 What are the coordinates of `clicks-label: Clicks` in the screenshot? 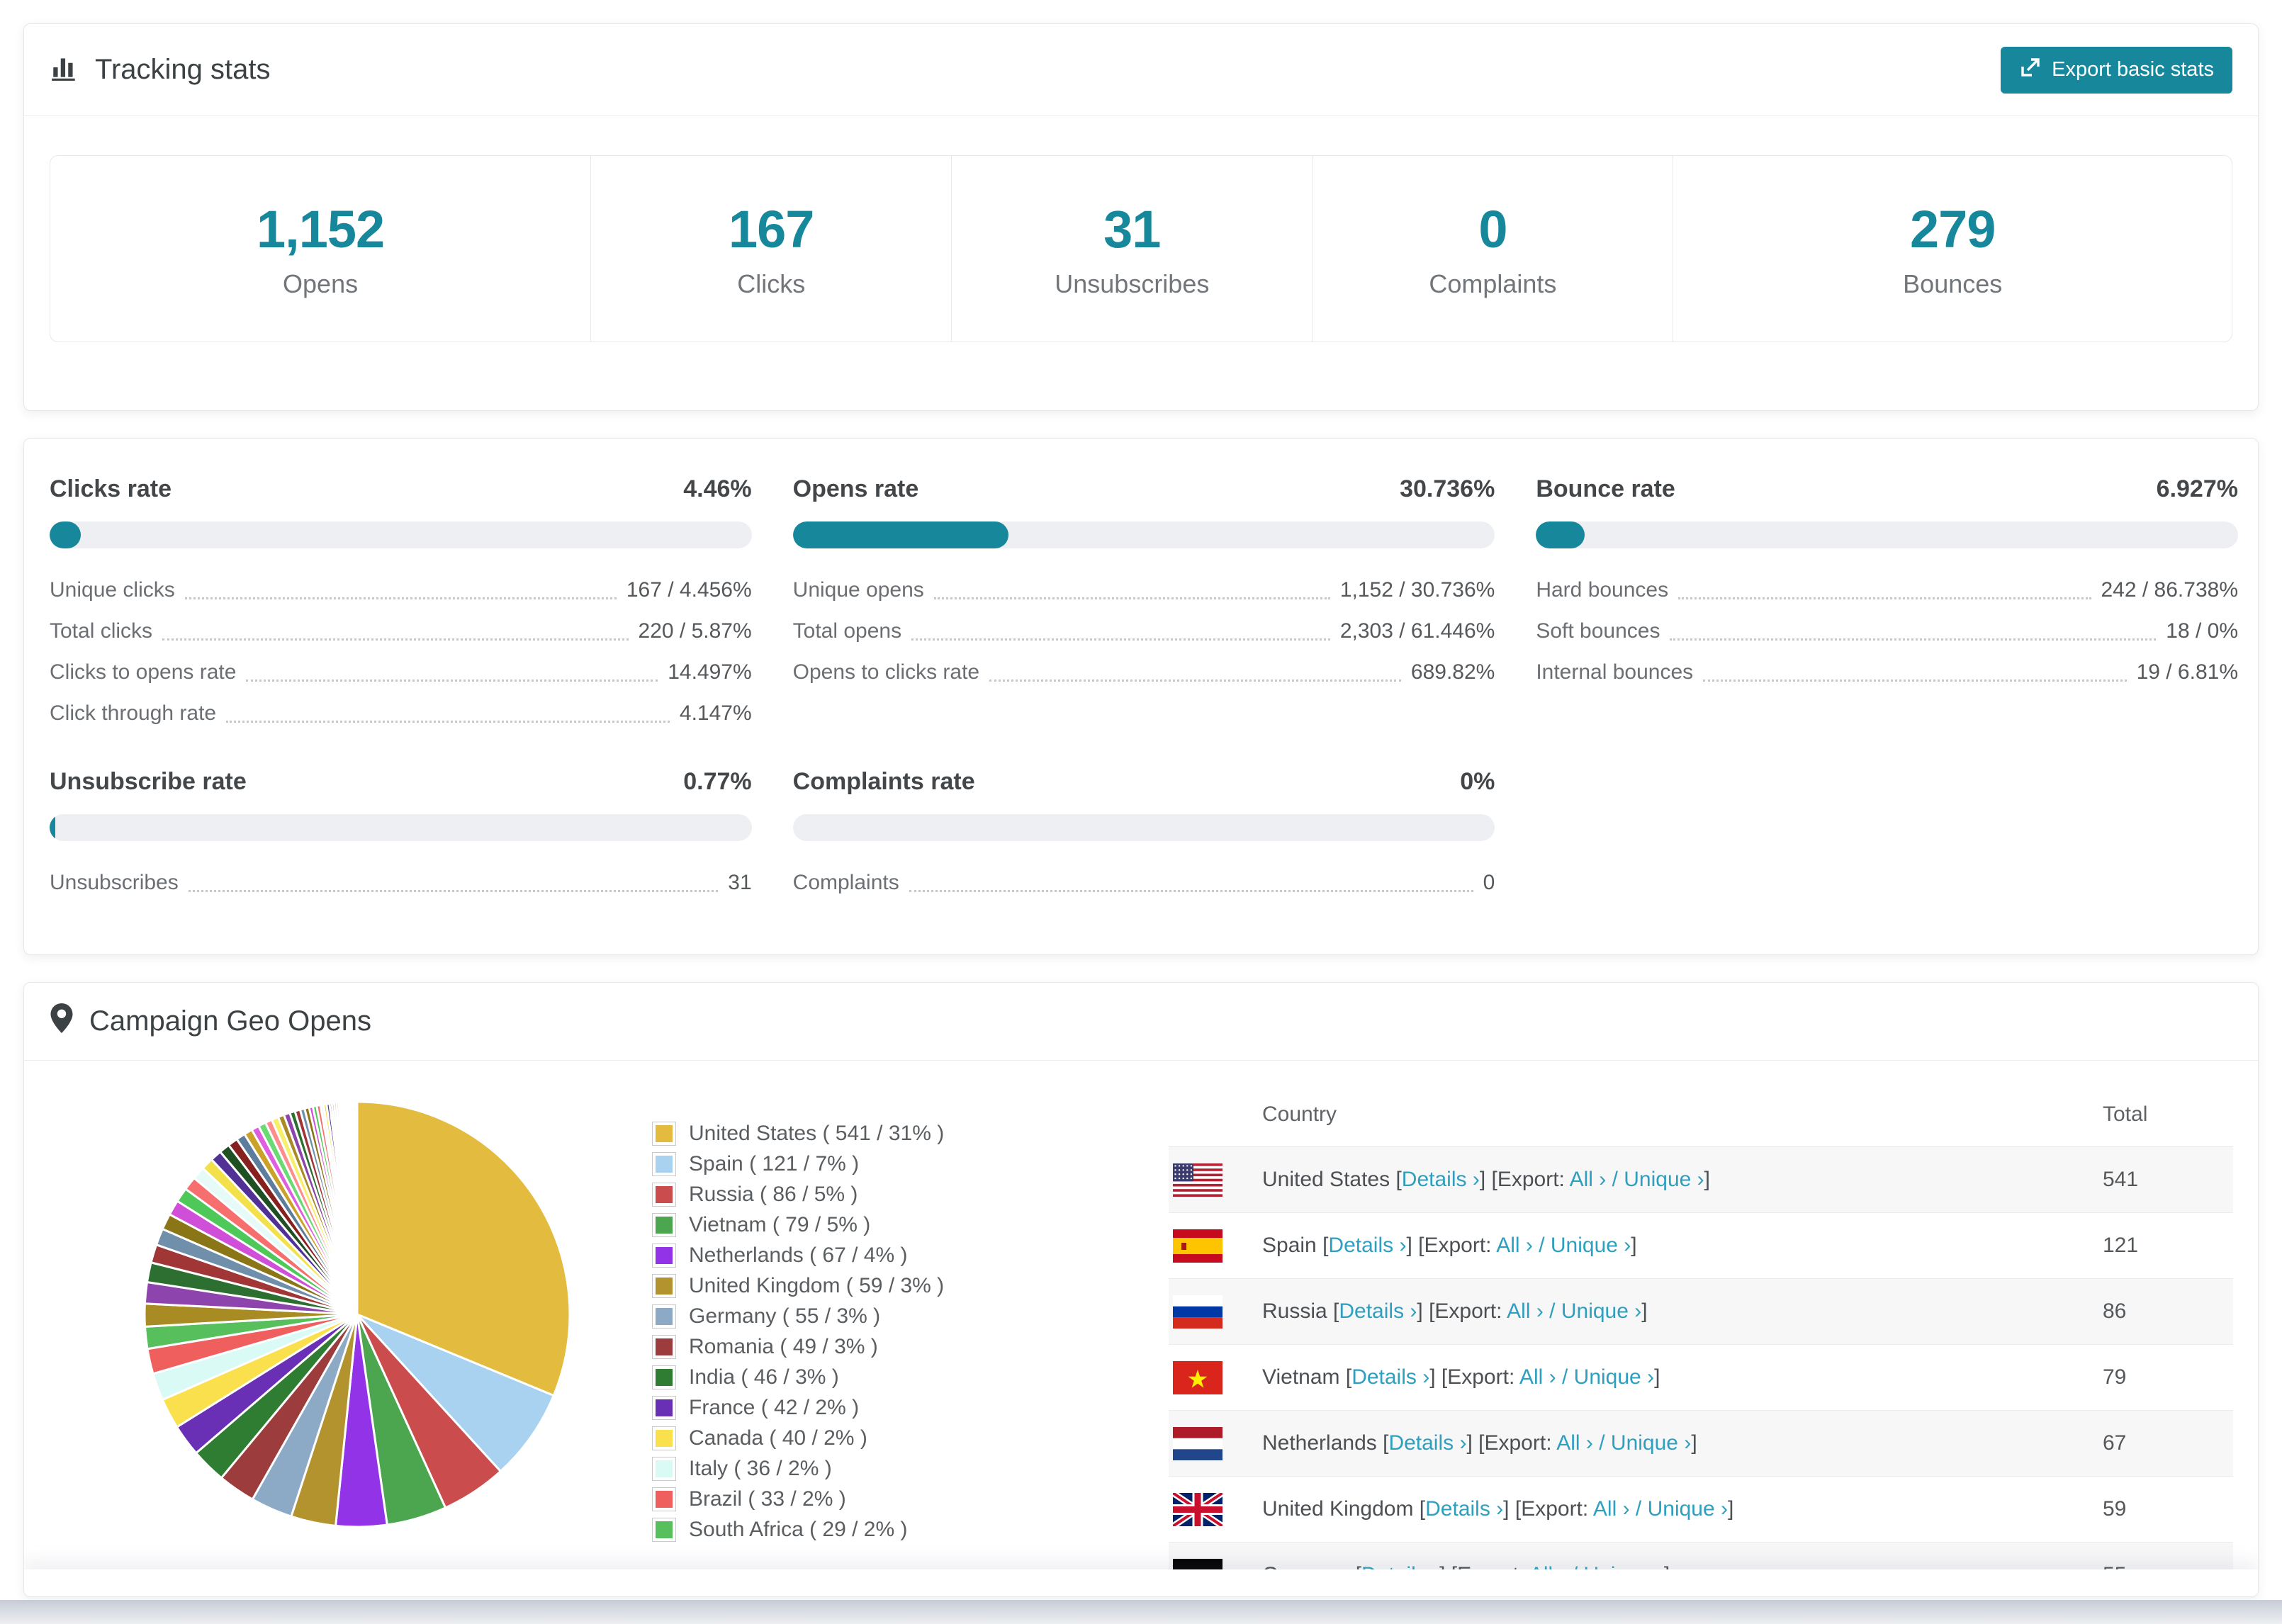 It's located at (772, 283).